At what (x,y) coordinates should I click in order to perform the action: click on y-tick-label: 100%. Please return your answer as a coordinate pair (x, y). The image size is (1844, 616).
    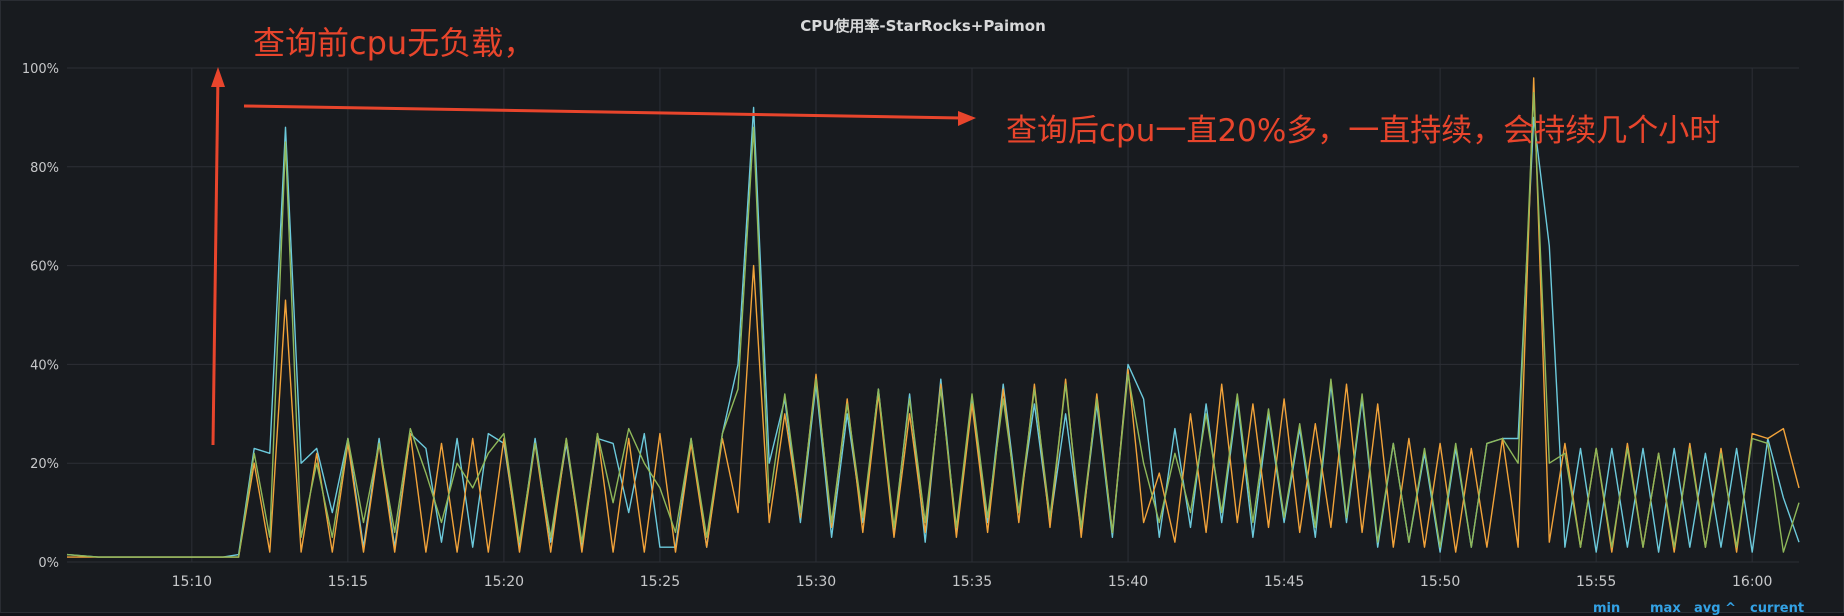
    Looking at the image, I should click on (40, 69).